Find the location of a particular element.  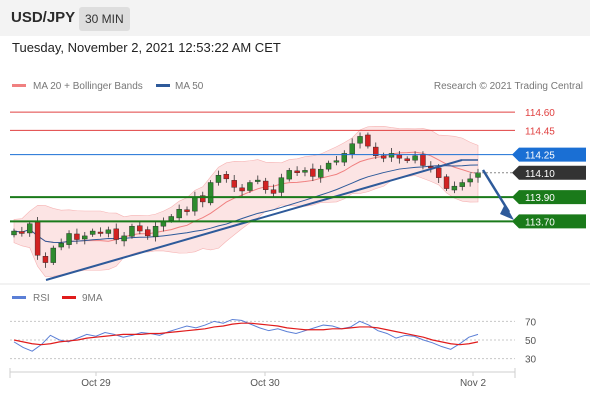

rsi-ma-legend-label: 9MA is located at coordinates (92, 298).